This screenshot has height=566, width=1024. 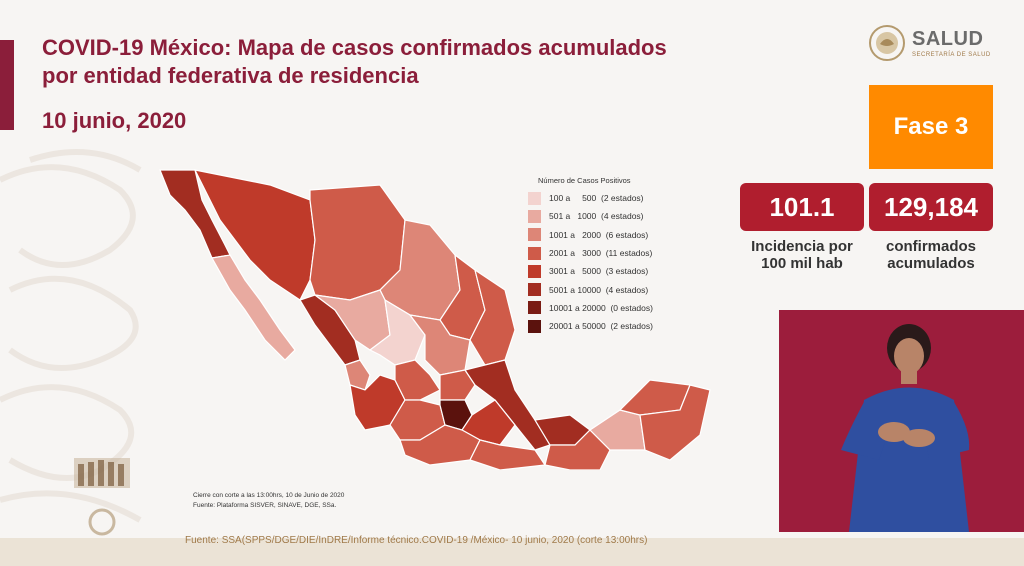 I want to click on title-line-2: por entidad federativa de residencia, so click(x=230, y=75).